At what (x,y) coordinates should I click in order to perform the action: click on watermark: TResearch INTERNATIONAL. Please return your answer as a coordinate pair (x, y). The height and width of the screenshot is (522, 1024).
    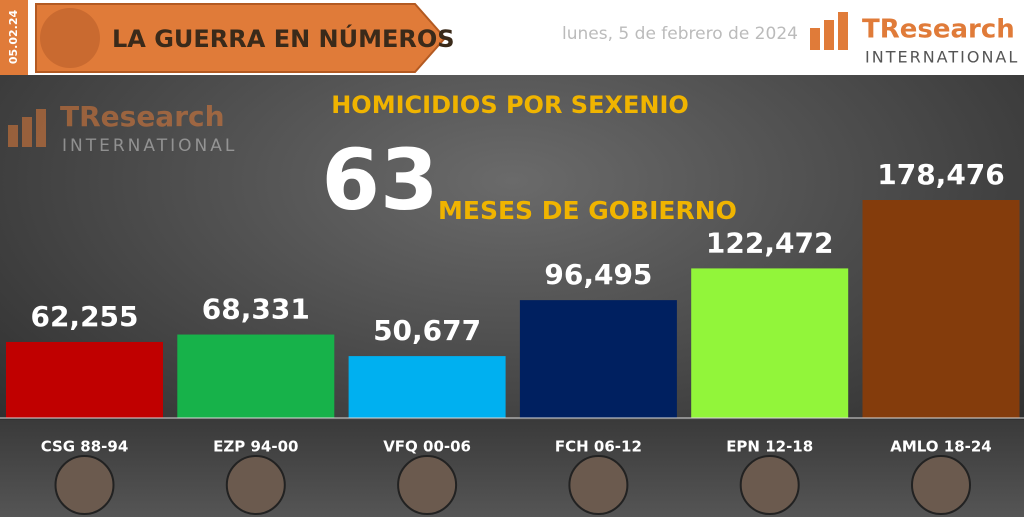
    Looking at the image, I should click on (122, 128).